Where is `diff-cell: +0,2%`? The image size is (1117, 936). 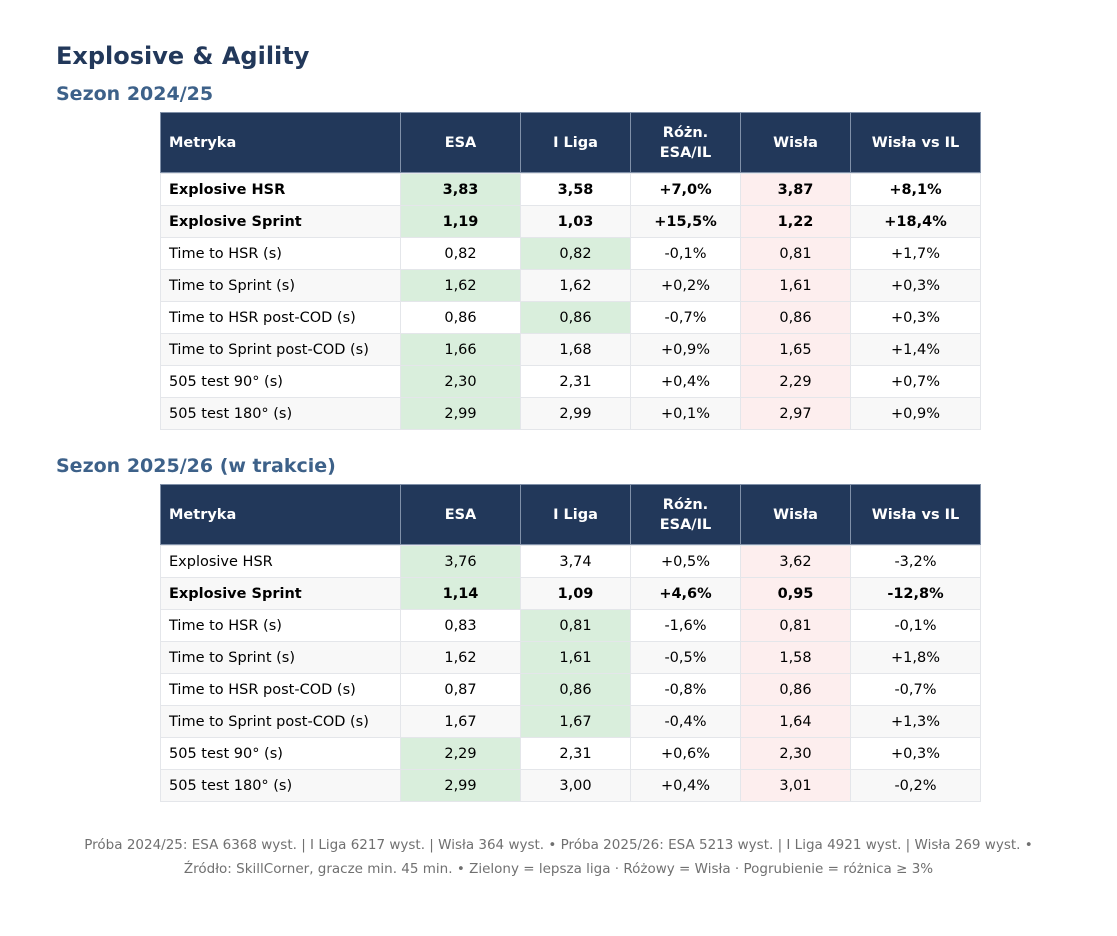 diff-cell: +0,2% is located at coordinates (685, 285).